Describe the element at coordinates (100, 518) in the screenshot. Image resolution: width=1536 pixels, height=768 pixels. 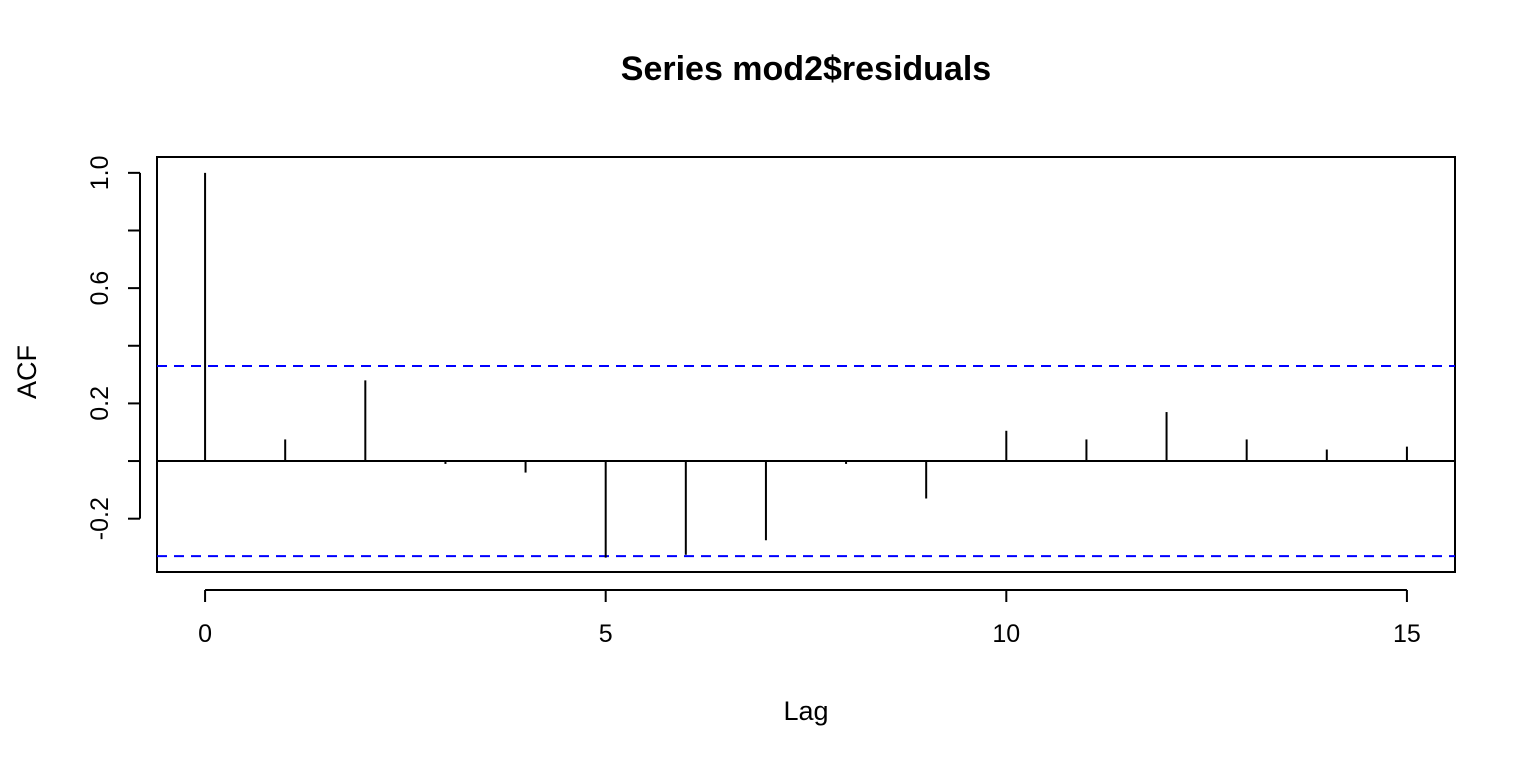
I see `y-tick-label-neg0_2: -0.2` at that location.